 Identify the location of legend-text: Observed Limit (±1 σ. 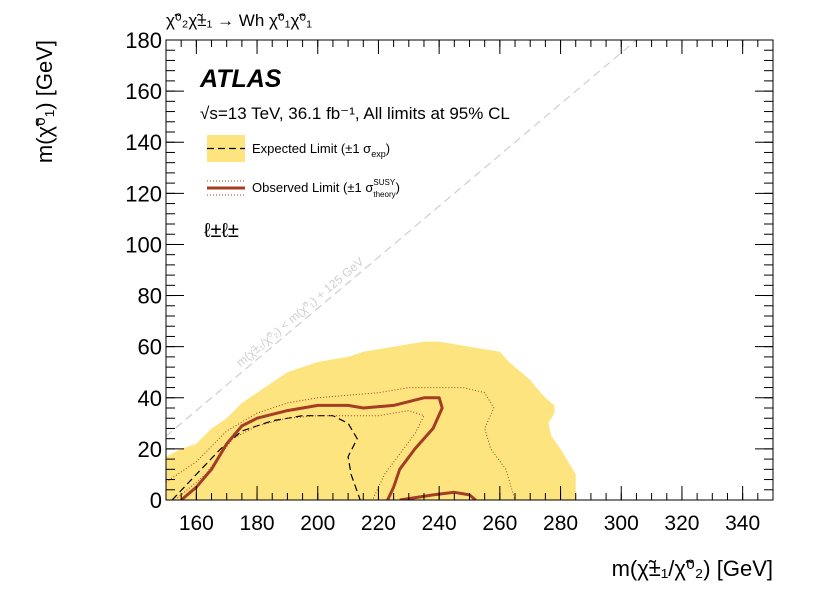
(312, 187).